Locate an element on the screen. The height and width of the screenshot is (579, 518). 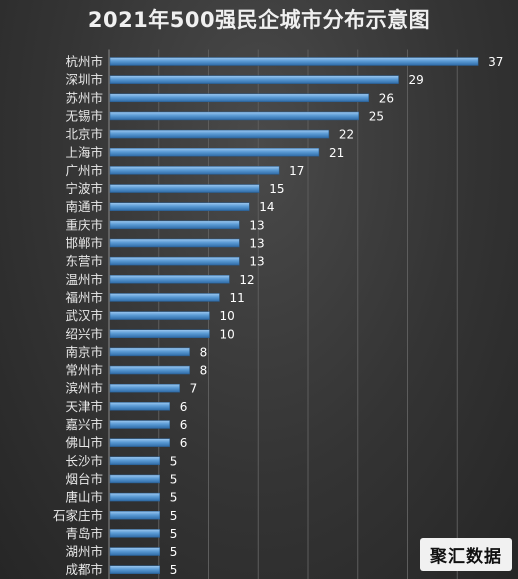
category-label: 南通市 is located at coordinates (84, 206).